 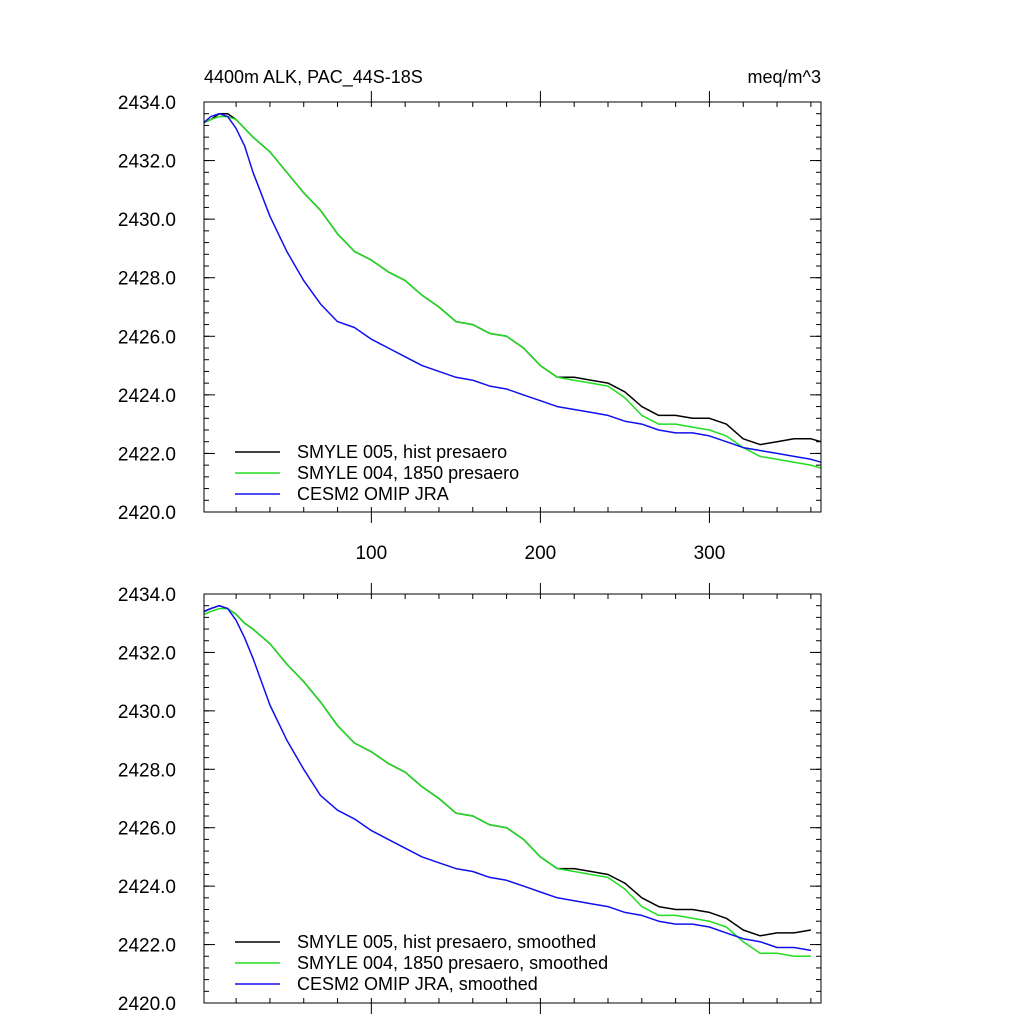 What do you see at coordinates (541, 553) in the screenshot?
I see `x-tick-label: 200` at bounding box center [541, 553].